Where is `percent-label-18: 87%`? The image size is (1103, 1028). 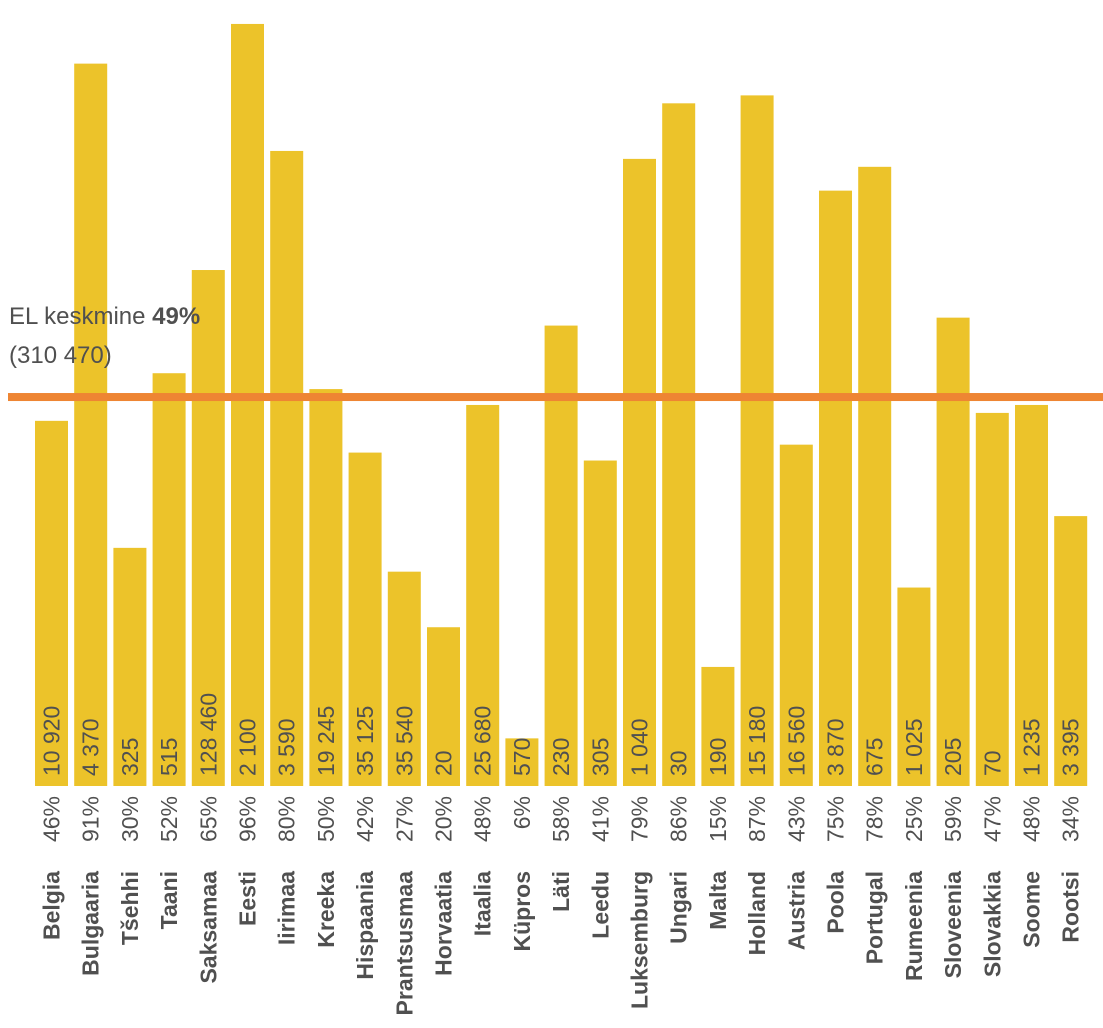 percent-label-18: 87% is located at coordinates (757, 819).